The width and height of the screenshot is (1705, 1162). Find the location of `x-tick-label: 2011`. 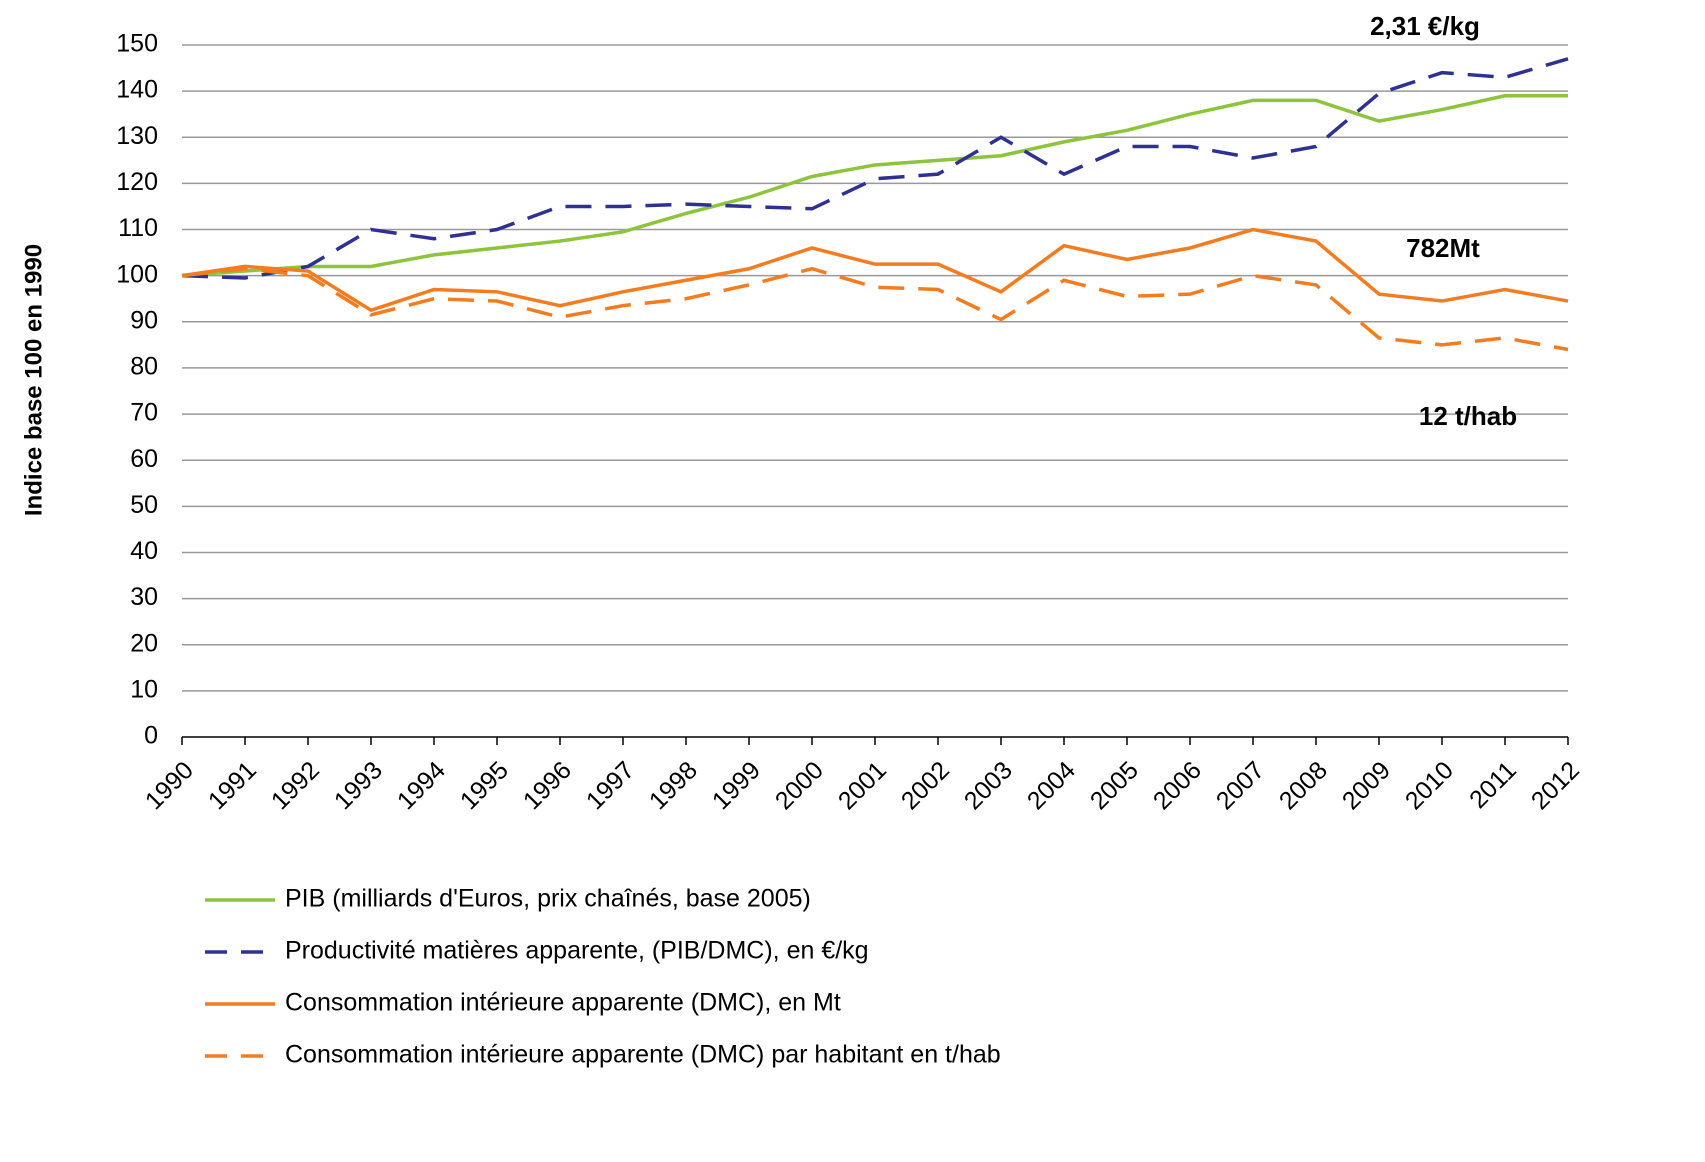

x-tick-label: 2011 is located at coordinates (1493, 785).